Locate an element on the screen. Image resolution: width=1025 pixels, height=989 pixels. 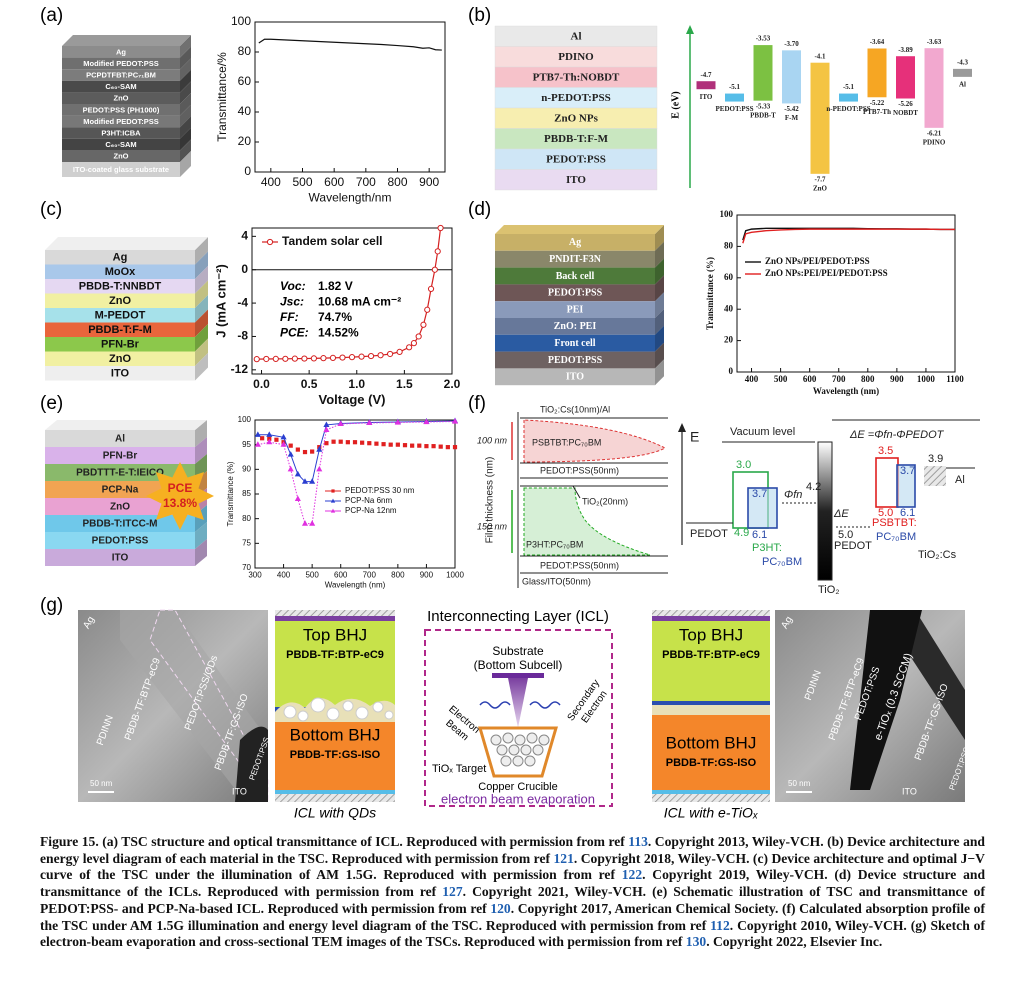
annotation-value: 10.68 mA cm⁻² is located at coordinates (359, 302).